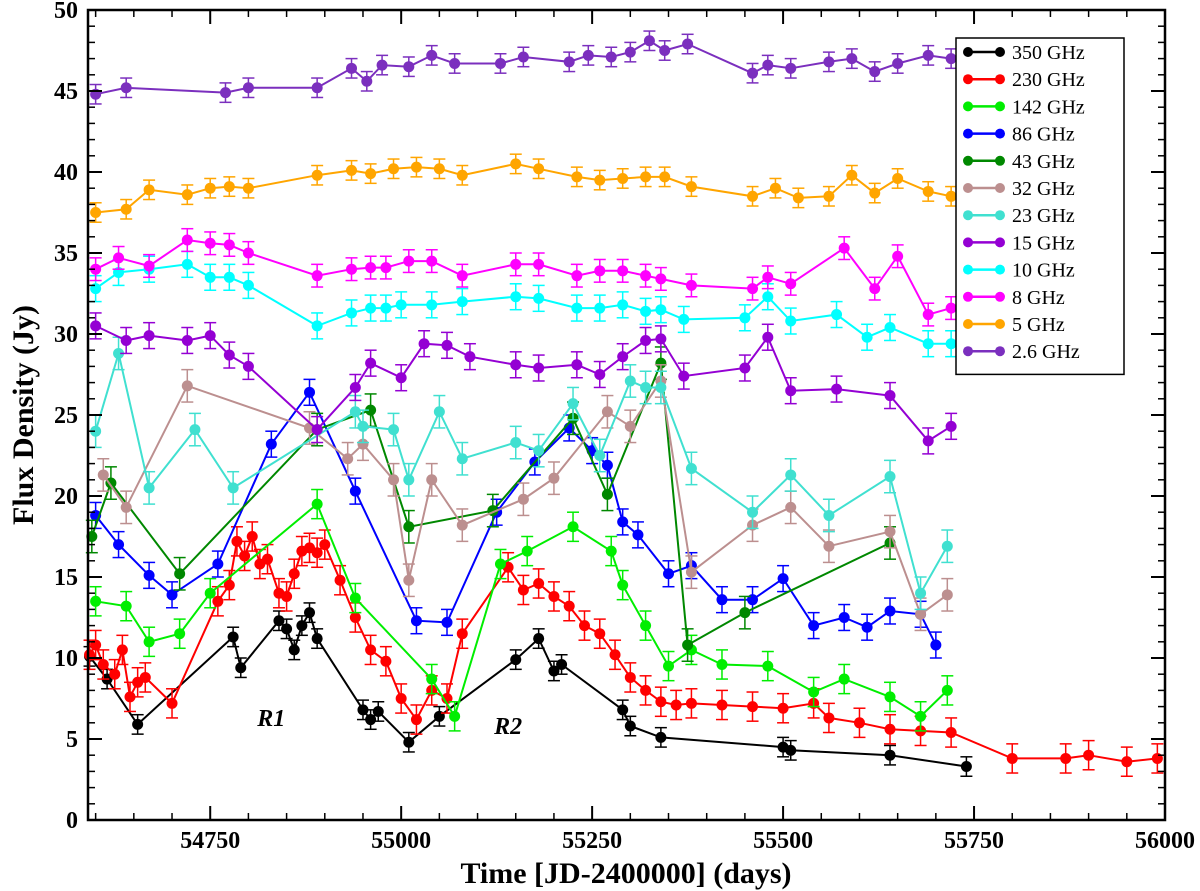 The height and width of the screenshot is (891, 1200). What do you see at coordinates (1014, 298) in the screenshot?
I see `legend-item: 8 GHz` at bounding box center [1014, 298].